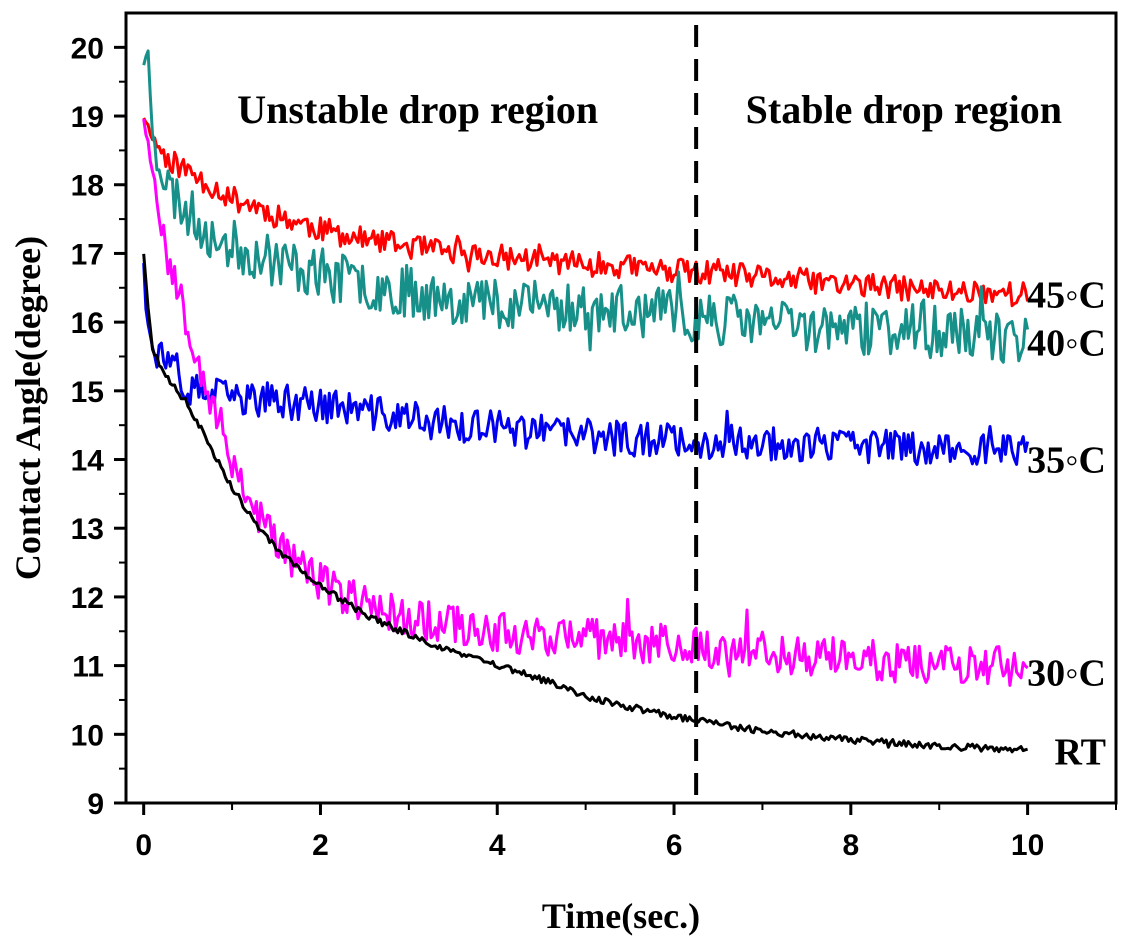  What do you see at coordinates (1066, 296) in the screenshot?
I see `series-label-0: 45◦C` at bounding box center [1066, 296].